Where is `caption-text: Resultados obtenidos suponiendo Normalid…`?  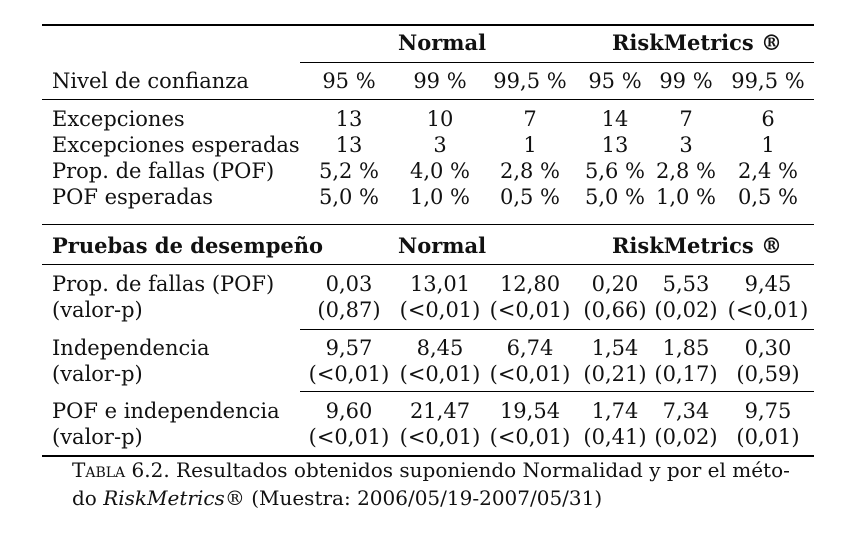
caption-text: Resultados obtenidos suponiendo Normalid… is located at coordinates (483, 470).